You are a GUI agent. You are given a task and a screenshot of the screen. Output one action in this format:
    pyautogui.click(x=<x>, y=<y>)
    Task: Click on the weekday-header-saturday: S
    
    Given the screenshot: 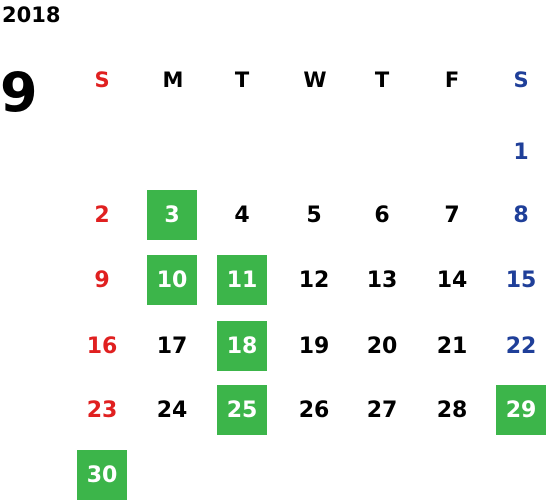 What is the action you would take?
    pyautogui.click(x=521, y=80)
    